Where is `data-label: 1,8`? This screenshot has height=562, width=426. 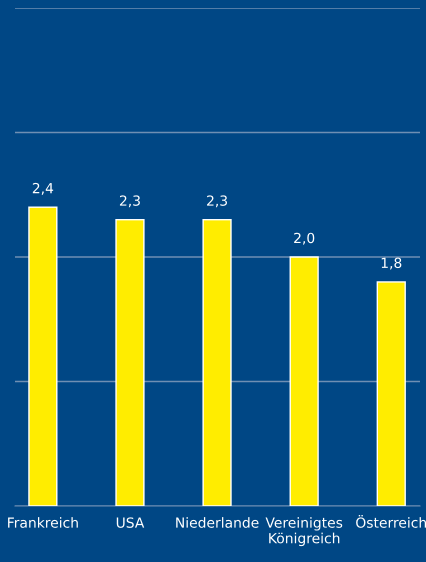
data-label: 1,8 is located at coordinates (392, 264).